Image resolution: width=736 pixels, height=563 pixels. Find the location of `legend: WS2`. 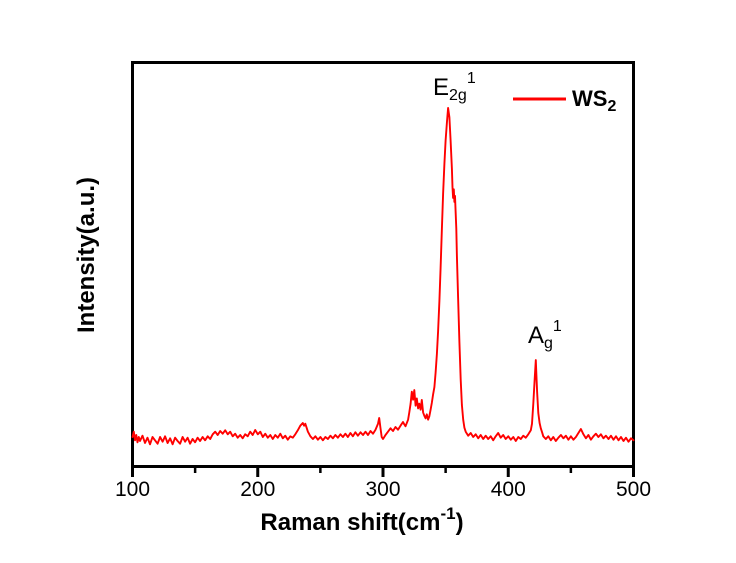

legend: WS2 is located at coordinates (564, 100).